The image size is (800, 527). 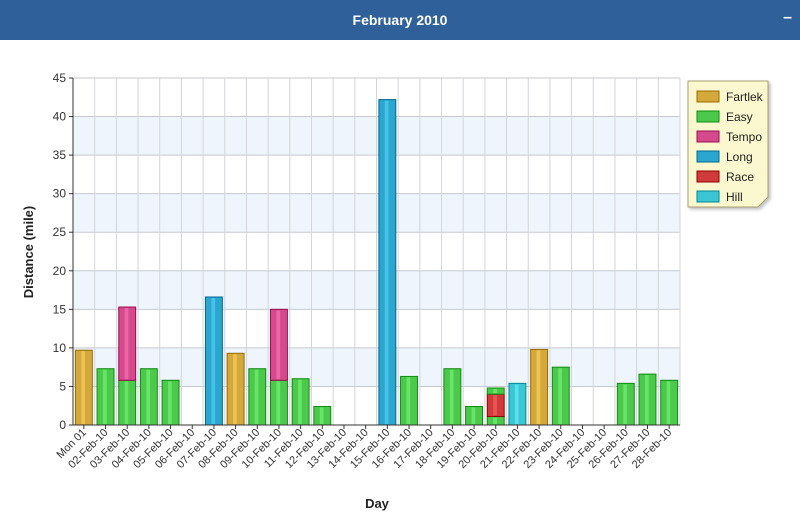 I want to click on title-bar: February 2010 –, so click(x=400, y=20).